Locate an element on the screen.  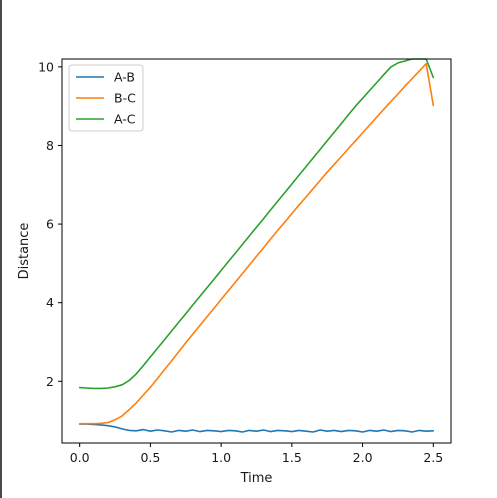
legend-box is located at coordinates (106, 98).